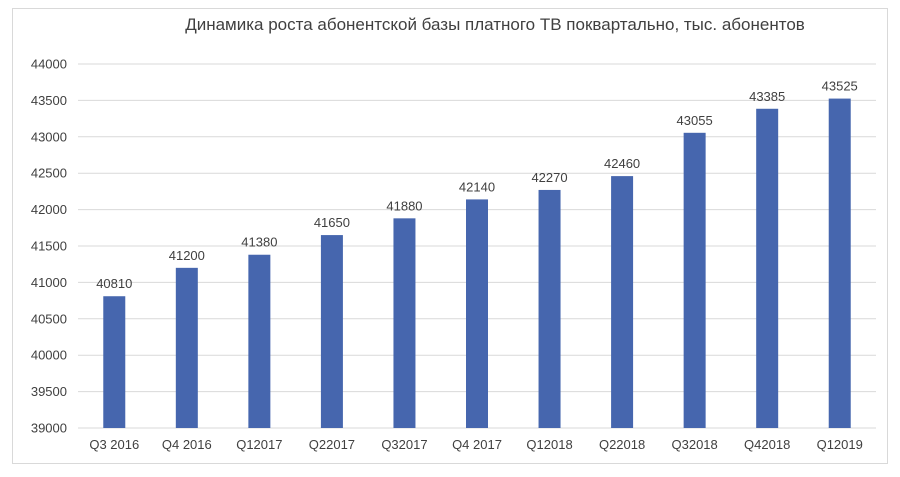 Image resolution: width=900 pixels, height=477 pixels. I want to click on y-tick-label: 42000, so click(49, 209).